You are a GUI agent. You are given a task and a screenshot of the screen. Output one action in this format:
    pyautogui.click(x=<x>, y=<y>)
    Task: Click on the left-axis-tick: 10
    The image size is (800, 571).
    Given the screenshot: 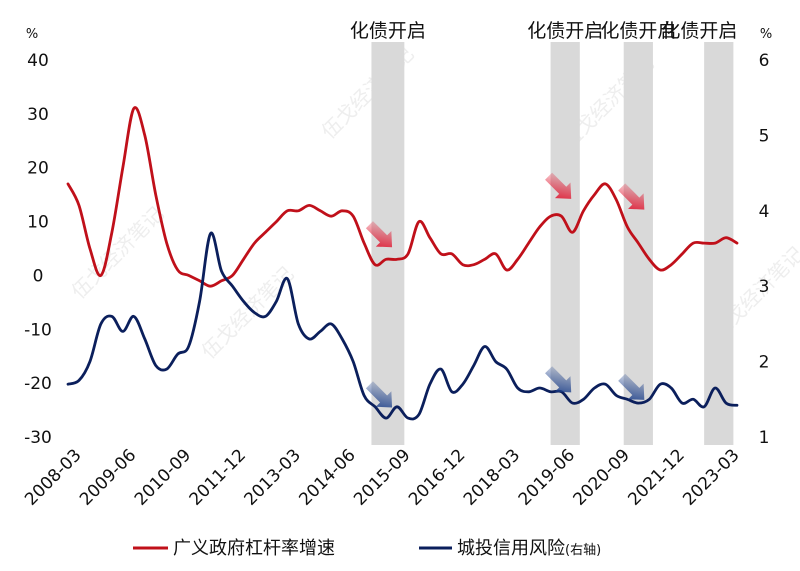 What is the action you would take?
    pyautogui.click(x=38, y=223)
    